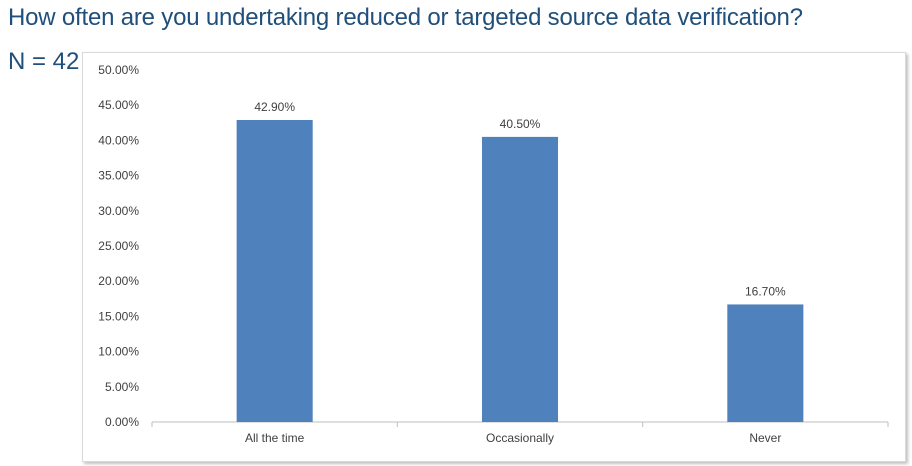  Describe the element at coordinates (118, 140) in the screenshot. I see `y-tick-label: 40.00%` at that location.